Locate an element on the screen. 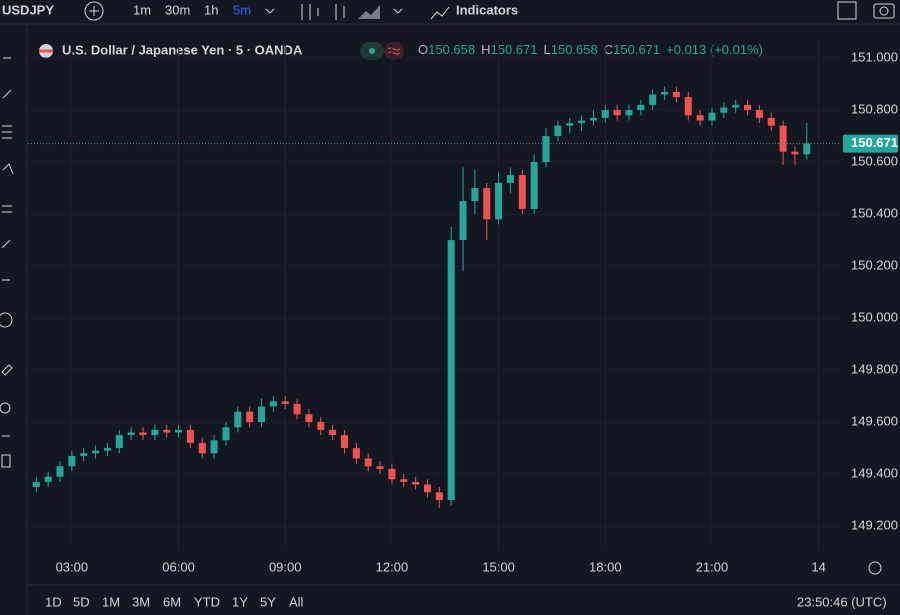 This screenshot has height=615, width=900. y-tick-label: 149.600 is located at coordinates (874, 421).